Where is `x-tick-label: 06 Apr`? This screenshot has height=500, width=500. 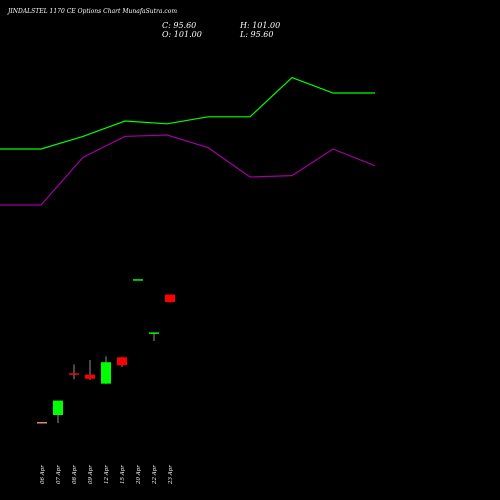 x-tick-label: 06 Apr is located at coordinates (43, 474).